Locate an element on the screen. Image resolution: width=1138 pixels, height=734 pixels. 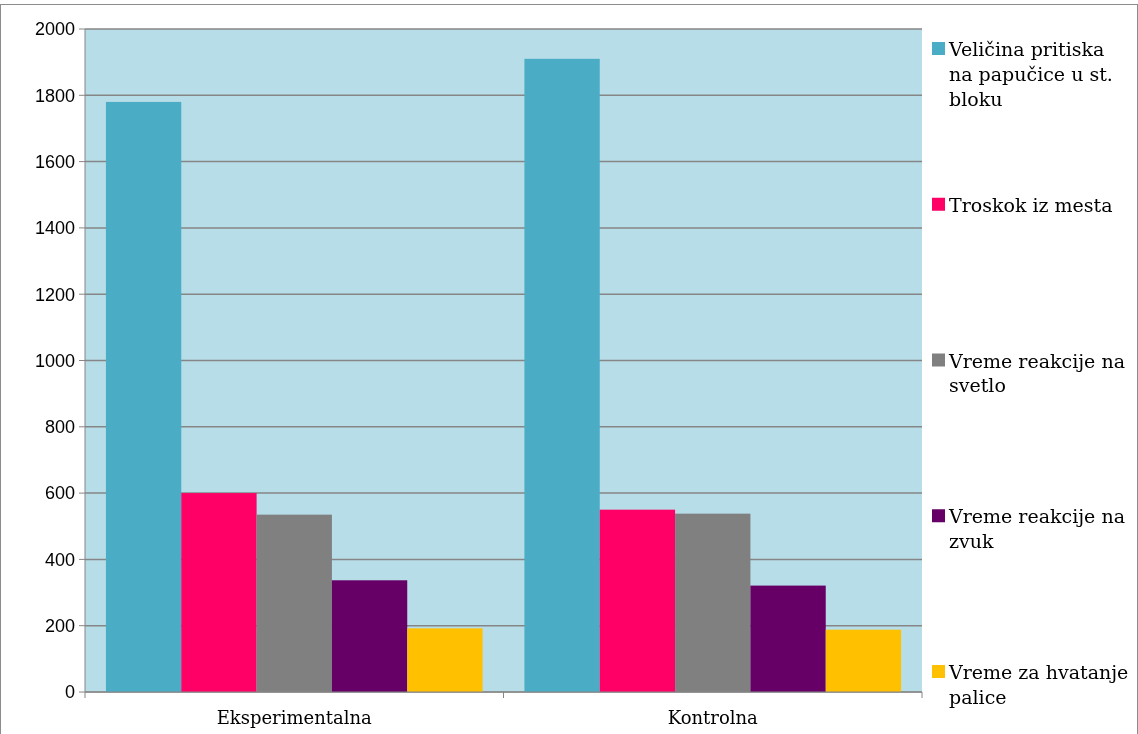
y-tick-label: 400 is located at coordinates (59, 559).